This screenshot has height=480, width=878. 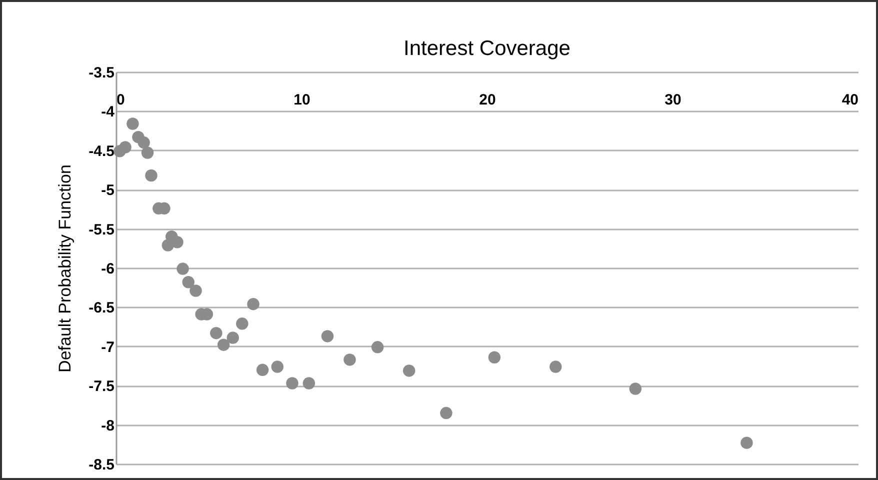 What do you see at coordinates (101, 229) in the screenshot?
I see `y-tick-label: -5.5` at bounding box center [101, 229].